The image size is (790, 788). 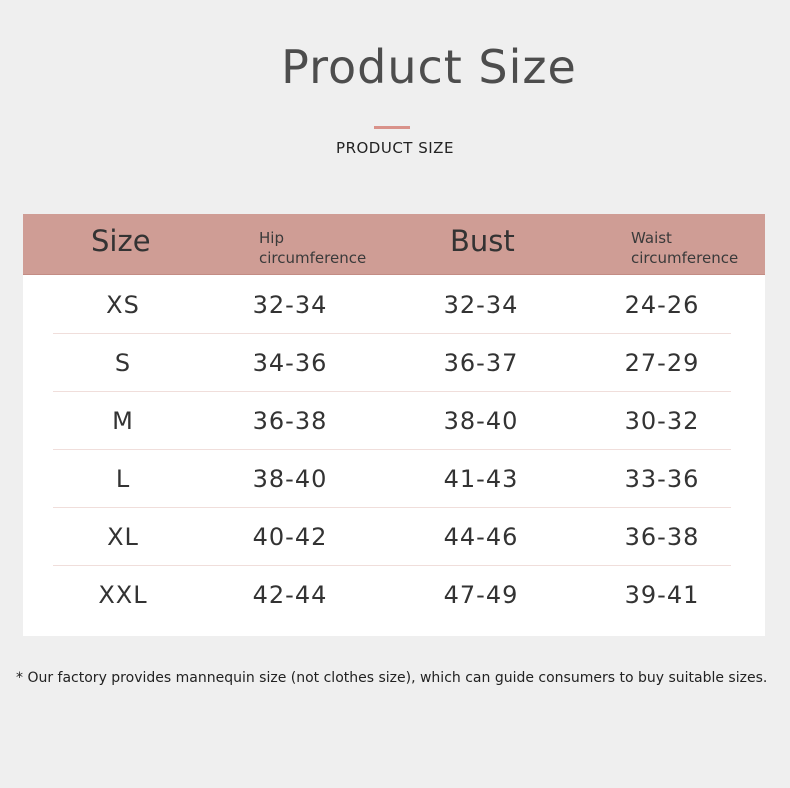 What do you see at coordinates (429, 67) in the screenshot?
I see `page-title: Product Size` at bounding box center [429, 67].